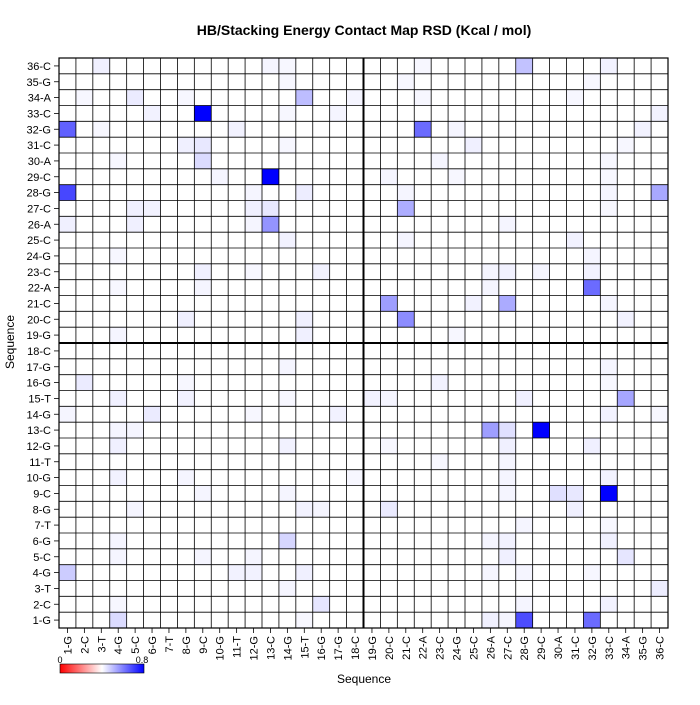 The width and height of the screenshot is (700, 705). Describe the element at coordinates (40, 289) in the screenshot. I see `y-tick-label: 22-A` at that location.